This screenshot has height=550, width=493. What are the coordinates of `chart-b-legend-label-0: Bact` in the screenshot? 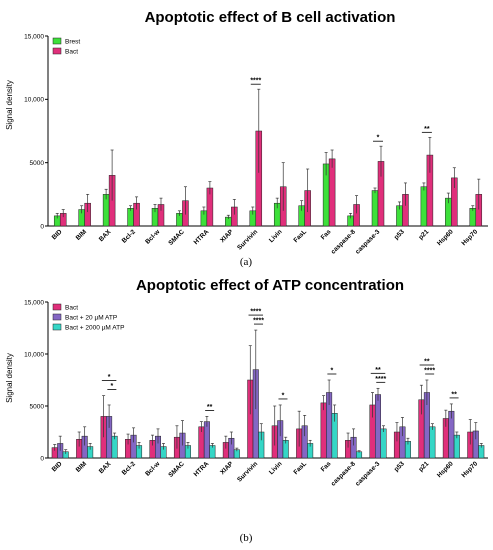 It's located at (71, 308).